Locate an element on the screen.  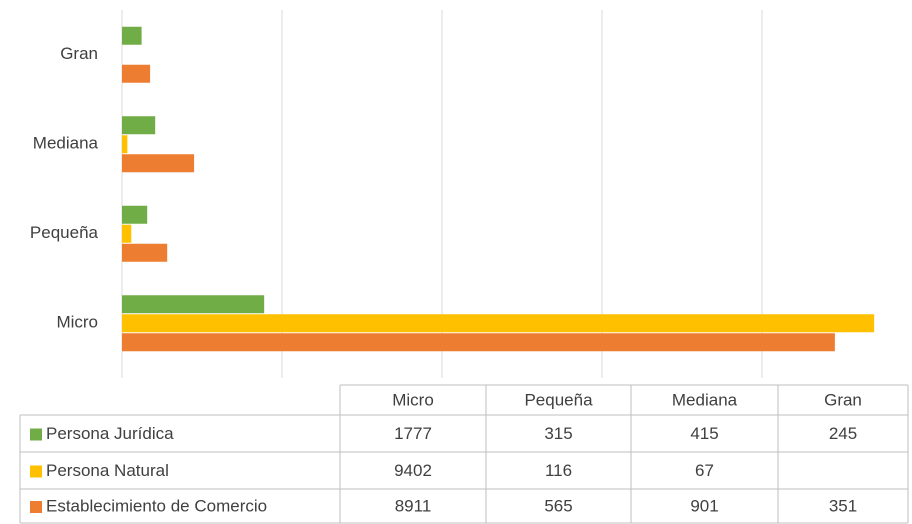
y-tick-label: Pequeña is located at coordinates (64, 232).